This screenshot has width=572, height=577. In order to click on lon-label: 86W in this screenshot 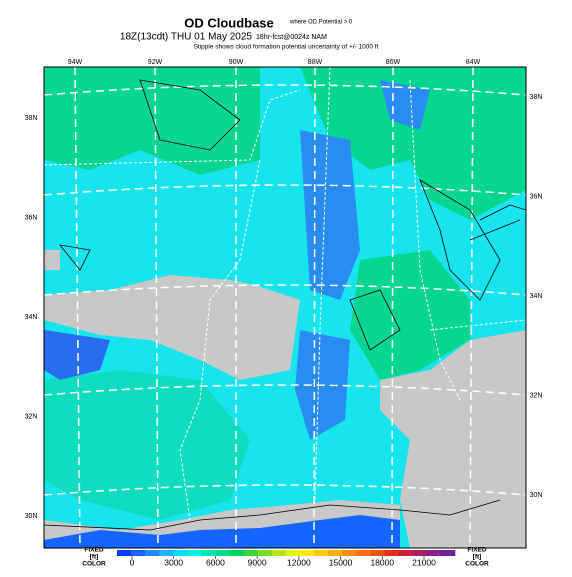, I will do `click(393, 62)`.